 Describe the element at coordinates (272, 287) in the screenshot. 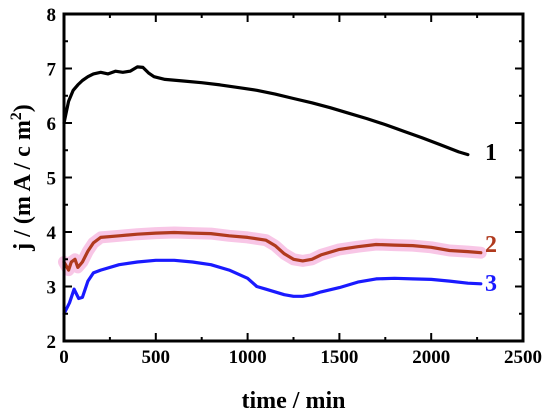

I see `series-3-line` at that location.